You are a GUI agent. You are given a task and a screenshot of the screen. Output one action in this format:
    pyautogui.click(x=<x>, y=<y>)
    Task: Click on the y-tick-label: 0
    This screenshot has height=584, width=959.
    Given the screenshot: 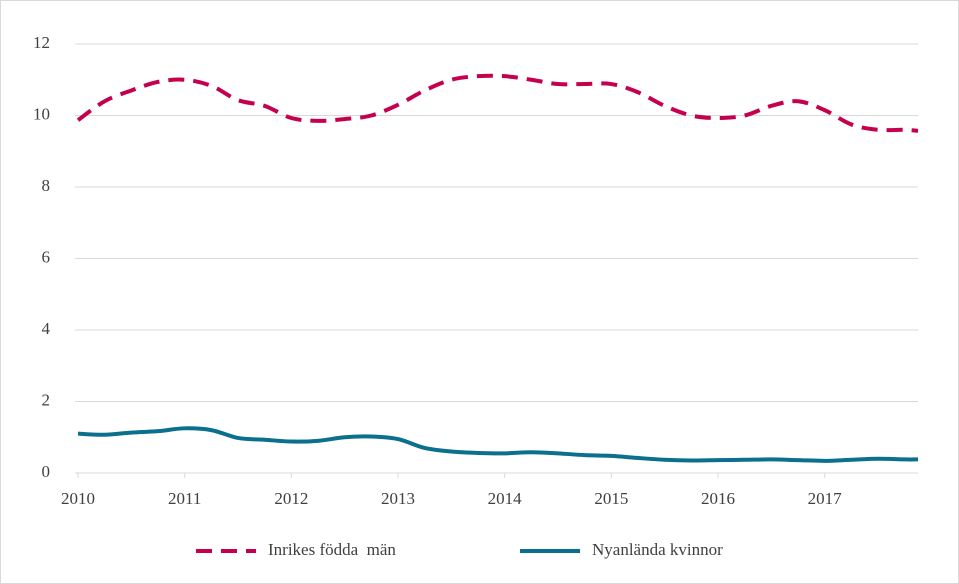 What is the action you would take?
    pyautogui.click(x=46, y=471)
    